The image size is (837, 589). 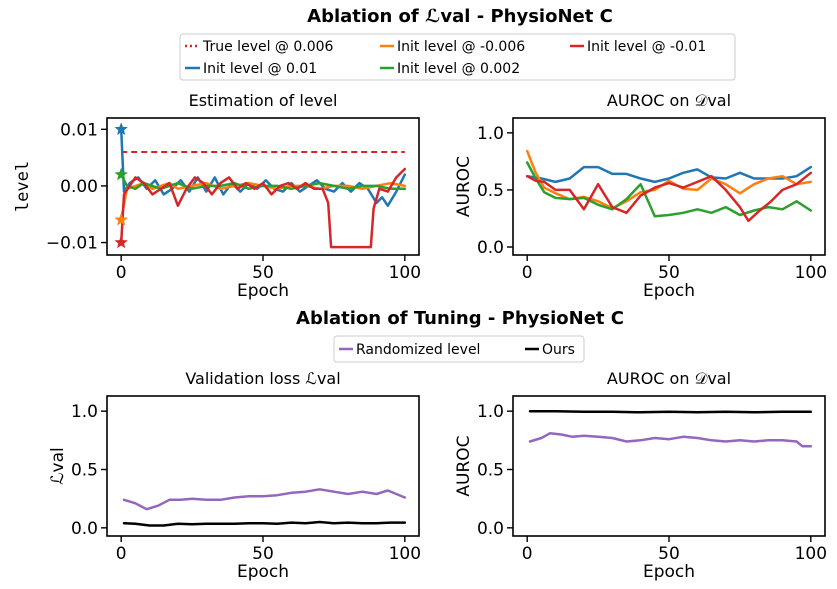 What do you see at coordinates (418, 350) in the screenshot?
I see `legend-label-randomized: Randomized level` at bounding box center [418, 350].